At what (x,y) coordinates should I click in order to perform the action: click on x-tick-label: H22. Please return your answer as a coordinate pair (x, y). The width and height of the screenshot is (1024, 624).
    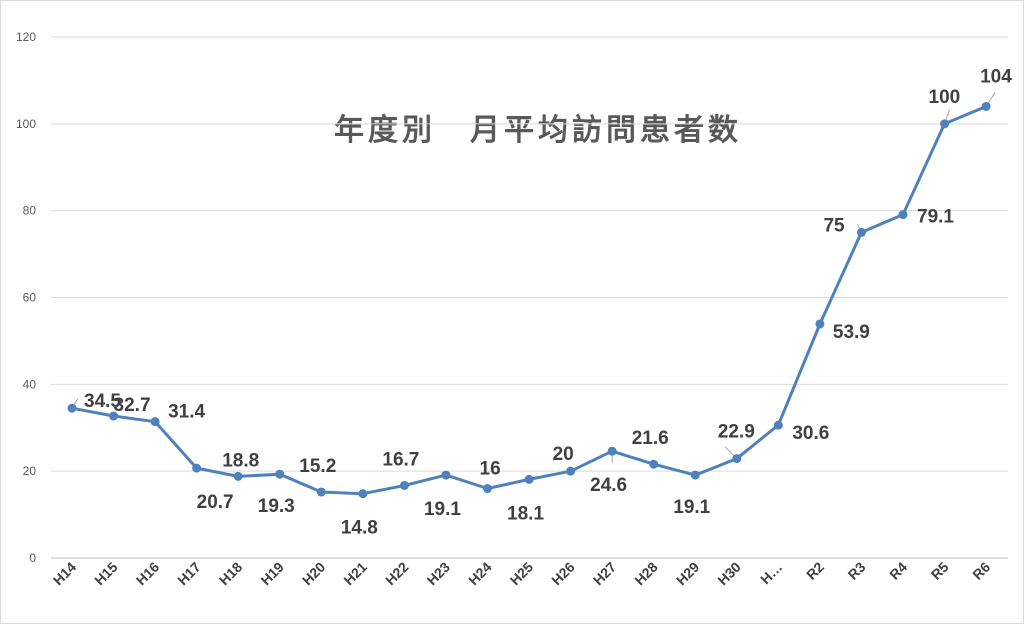
    Looking at the image, I should click on (397, 574).